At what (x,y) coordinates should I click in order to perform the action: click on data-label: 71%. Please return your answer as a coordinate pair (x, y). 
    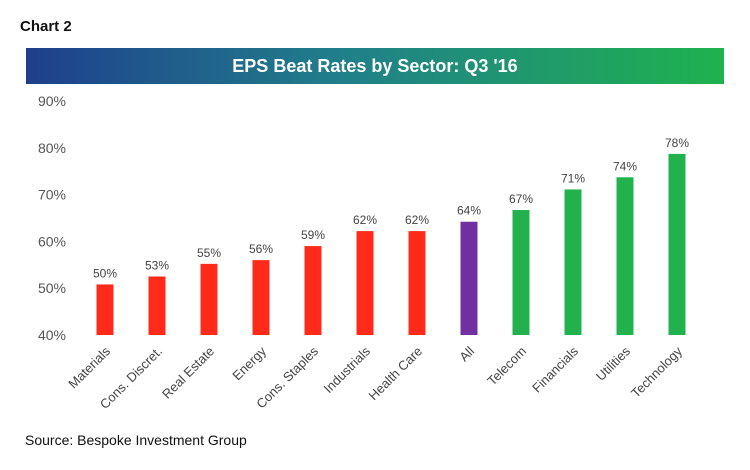
    Looking at the image, I should click on (573, 178).